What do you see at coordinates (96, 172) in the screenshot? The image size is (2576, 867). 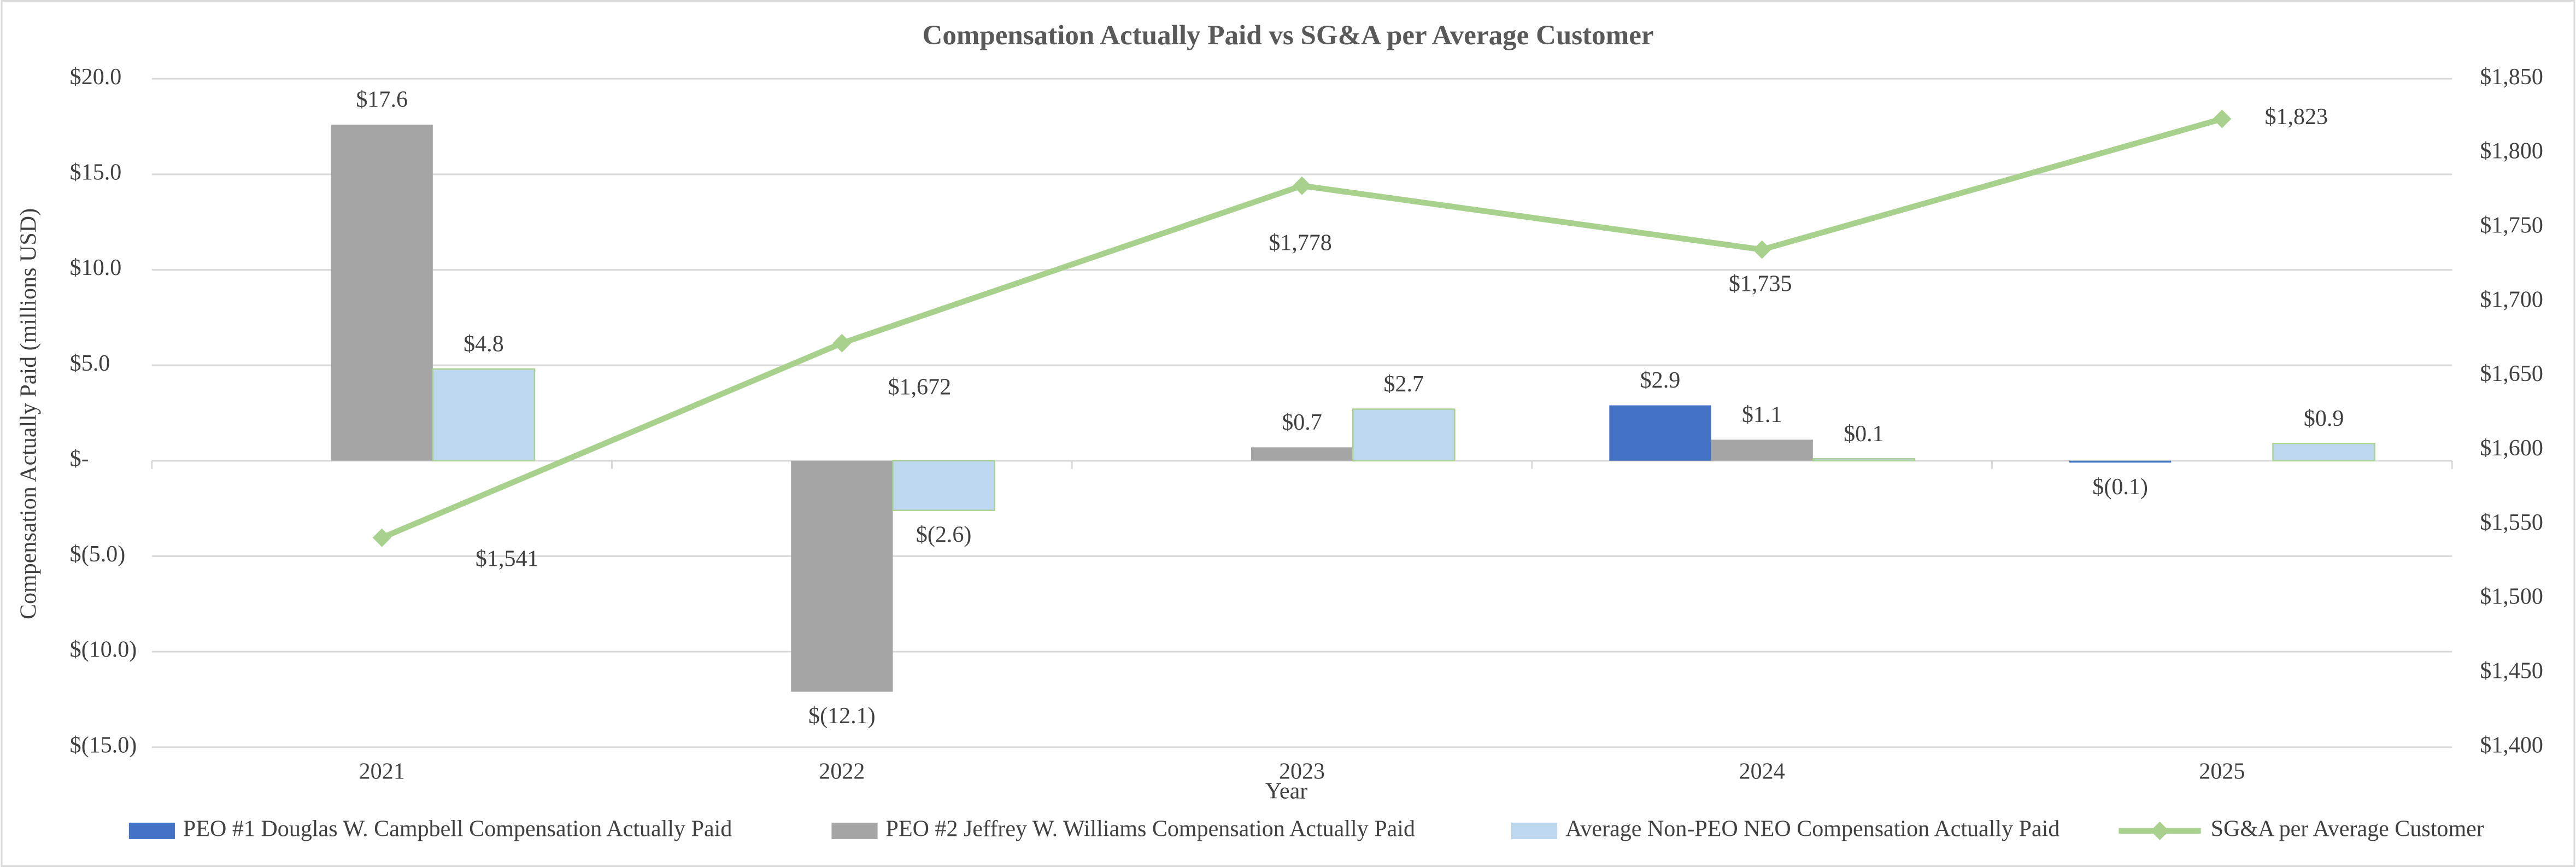 I see `y-tick-label: $15.0` at bounding box center [96, 172].